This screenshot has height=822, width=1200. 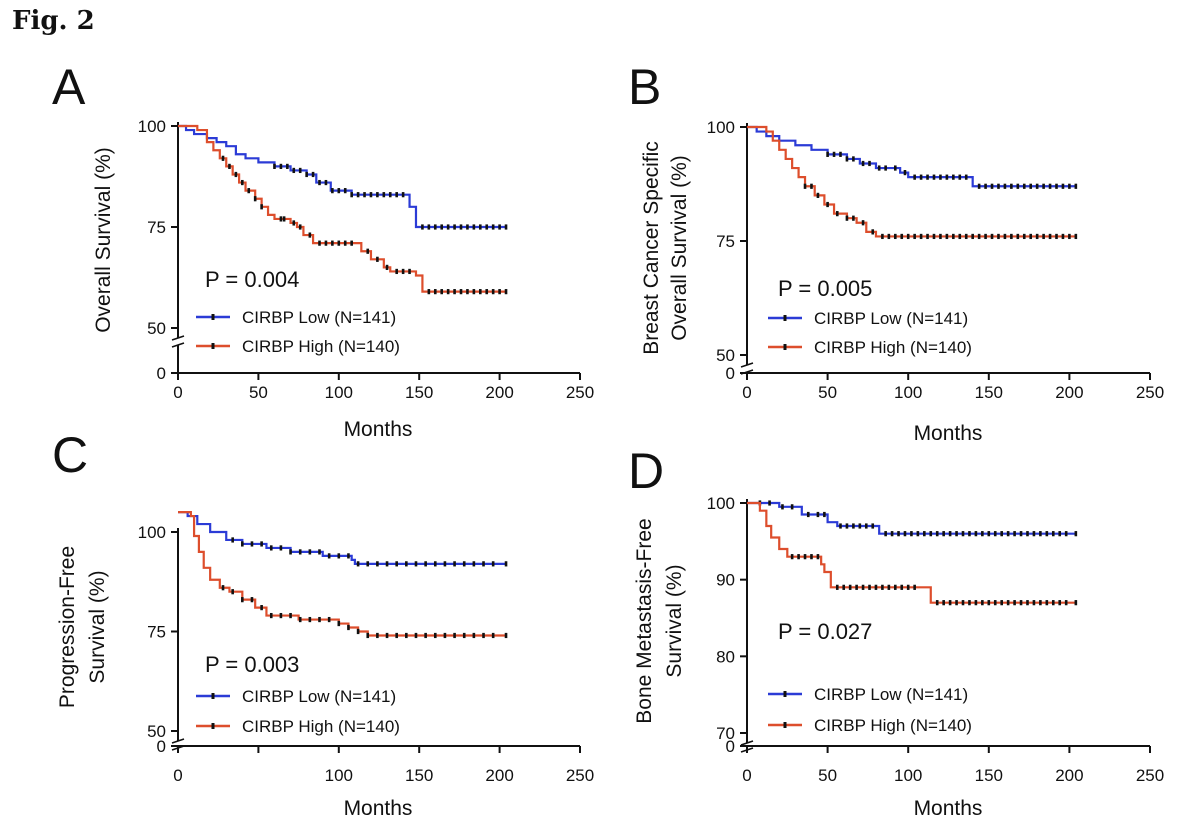 What do you see at coordinates (730, 746) in the screenshot?
I see `y-tick-label: 0` at bounding box center [730, 746].